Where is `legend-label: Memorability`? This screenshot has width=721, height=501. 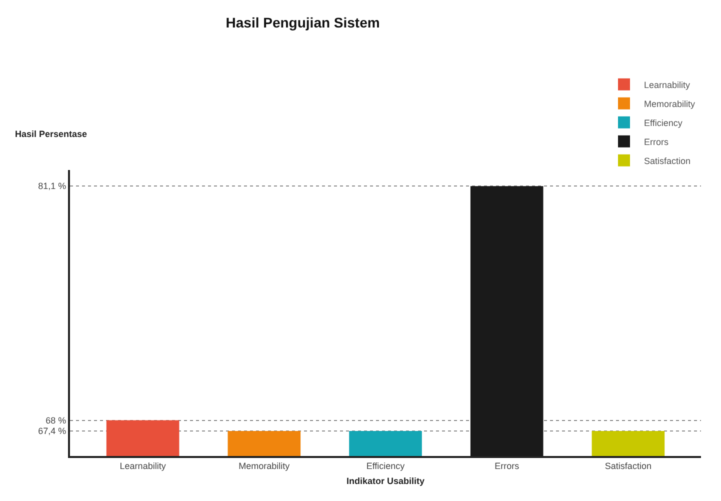
legend-label: Memorability is located at coordinates (670, 103).